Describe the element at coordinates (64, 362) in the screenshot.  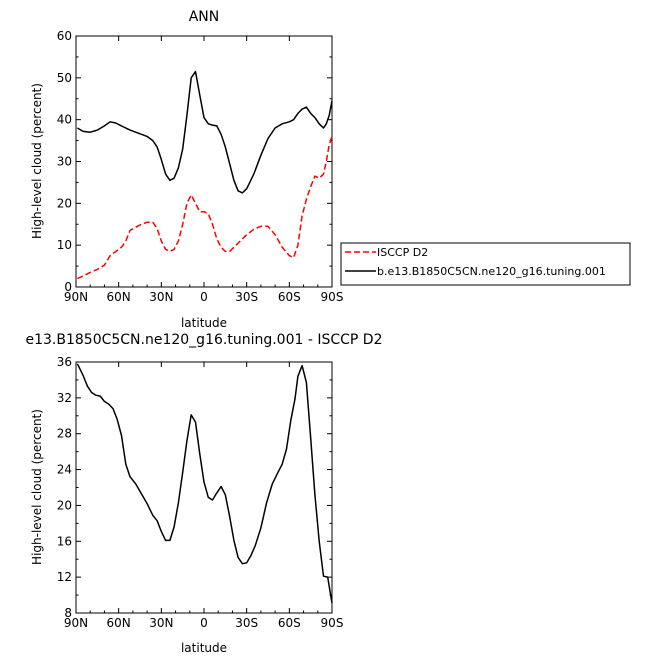
I see `bottom-y-tick-label: 36` at that location.